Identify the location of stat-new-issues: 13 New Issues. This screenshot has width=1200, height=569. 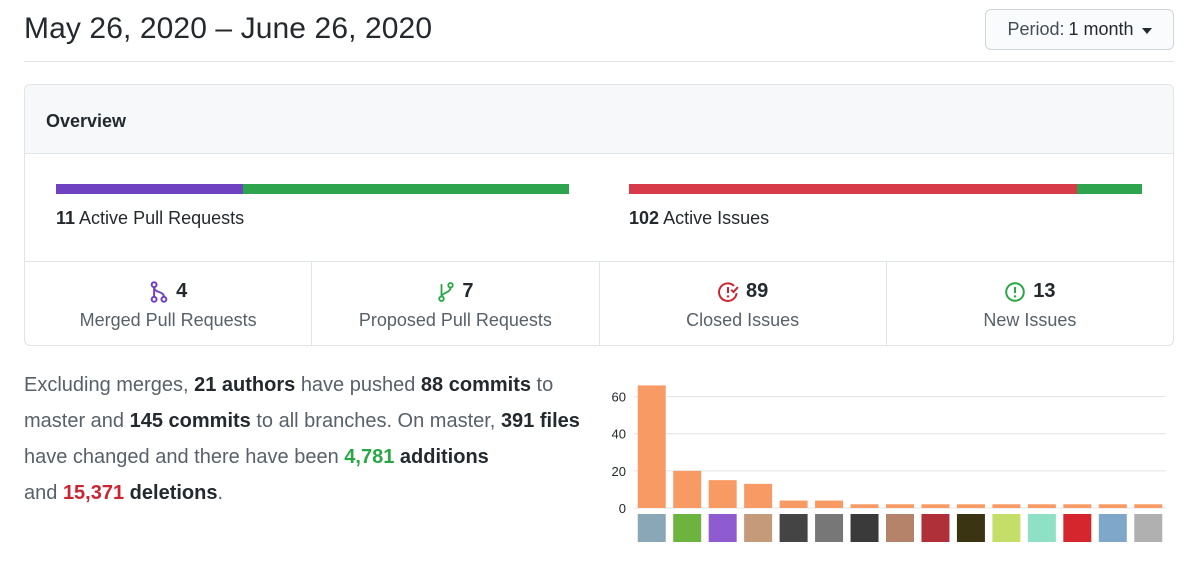
(1030, 303).